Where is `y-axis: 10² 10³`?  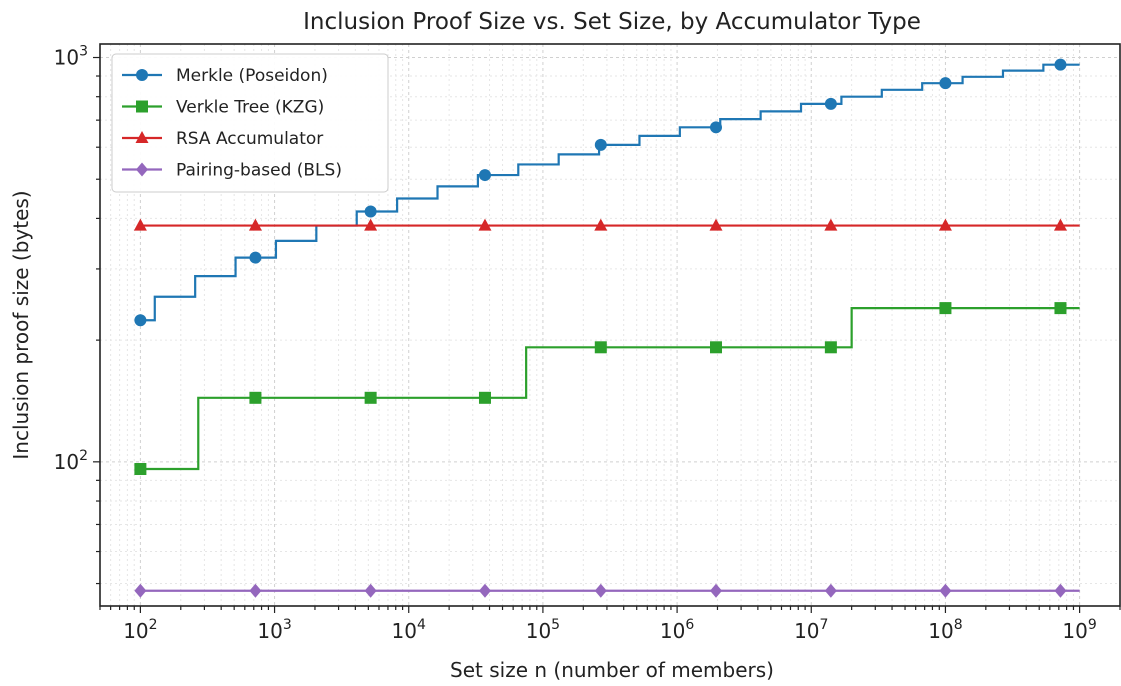 y-axis: 10² 10³ is located at coordinates (77, 314).